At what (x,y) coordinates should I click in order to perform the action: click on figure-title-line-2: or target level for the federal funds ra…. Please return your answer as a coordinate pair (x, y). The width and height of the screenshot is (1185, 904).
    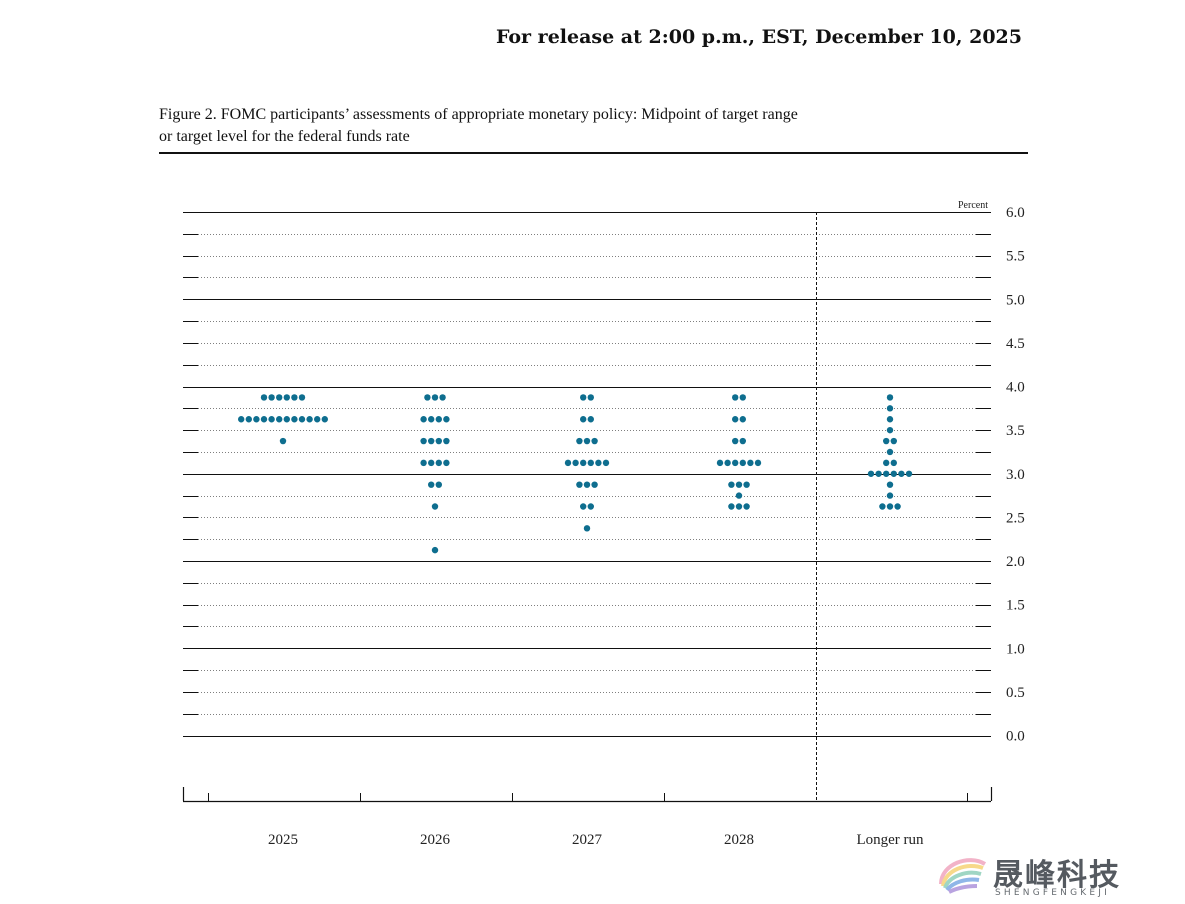
    Looking at the image, I should click on (284, 136).